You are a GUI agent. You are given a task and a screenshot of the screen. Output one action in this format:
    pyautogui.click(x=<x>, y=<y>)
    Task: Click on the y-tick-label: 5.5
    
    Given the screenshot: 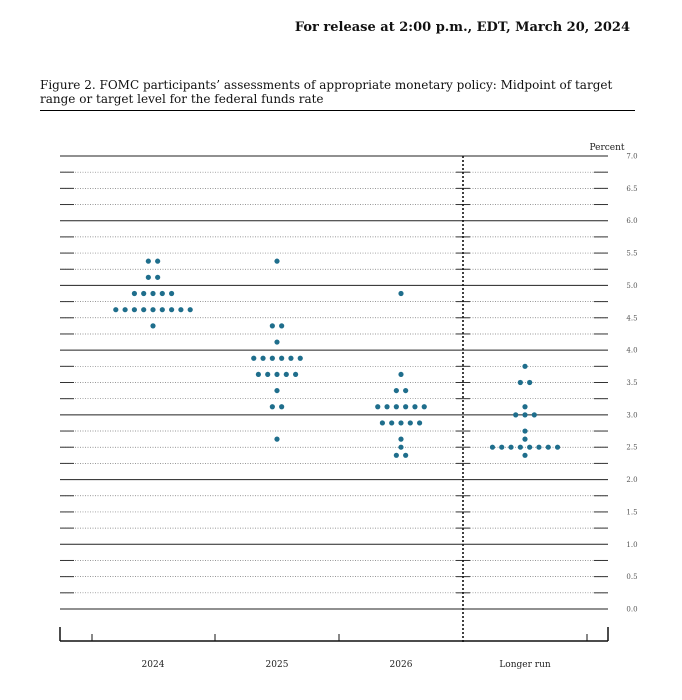 What is the action you would take?
    pyautogui.click(x=631, y=254)
    